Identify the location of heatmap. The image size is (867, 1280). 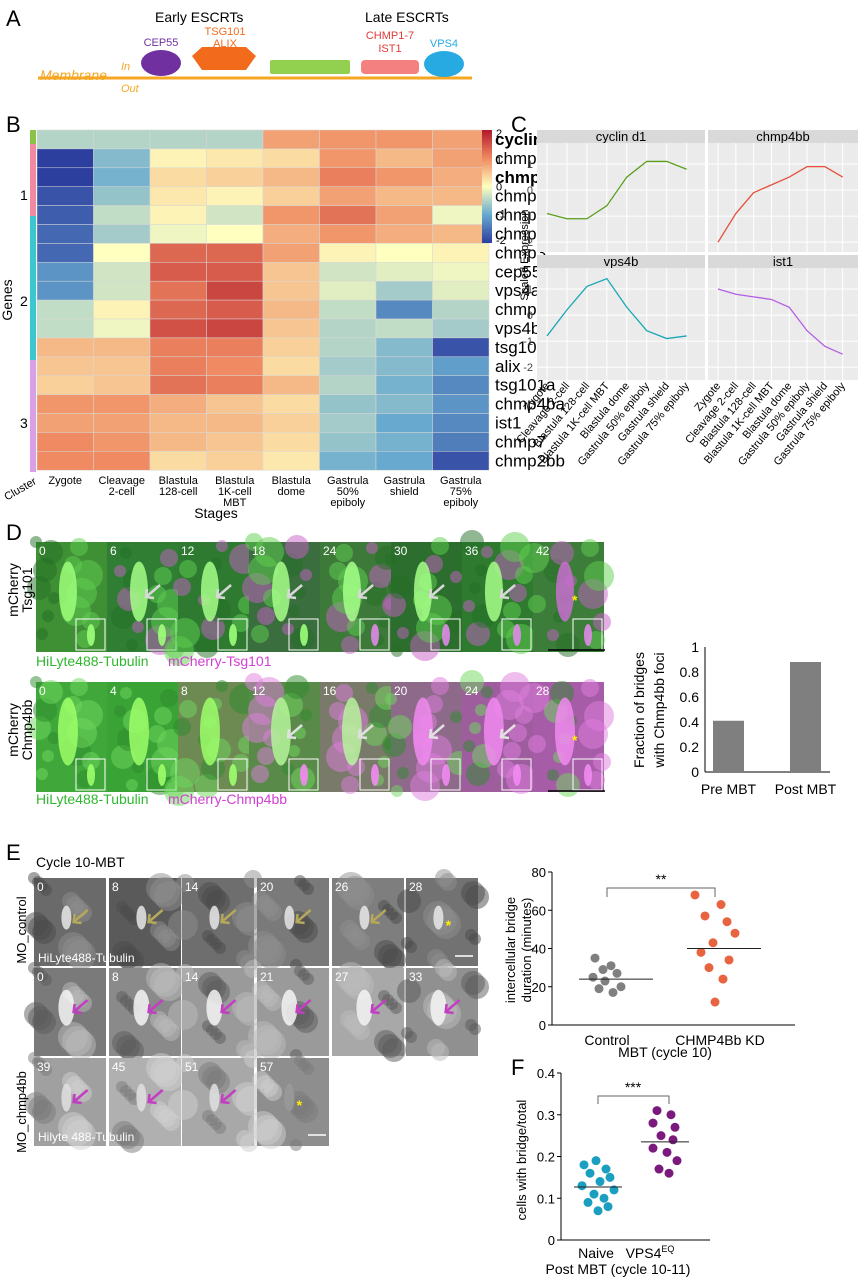
(263, 300).